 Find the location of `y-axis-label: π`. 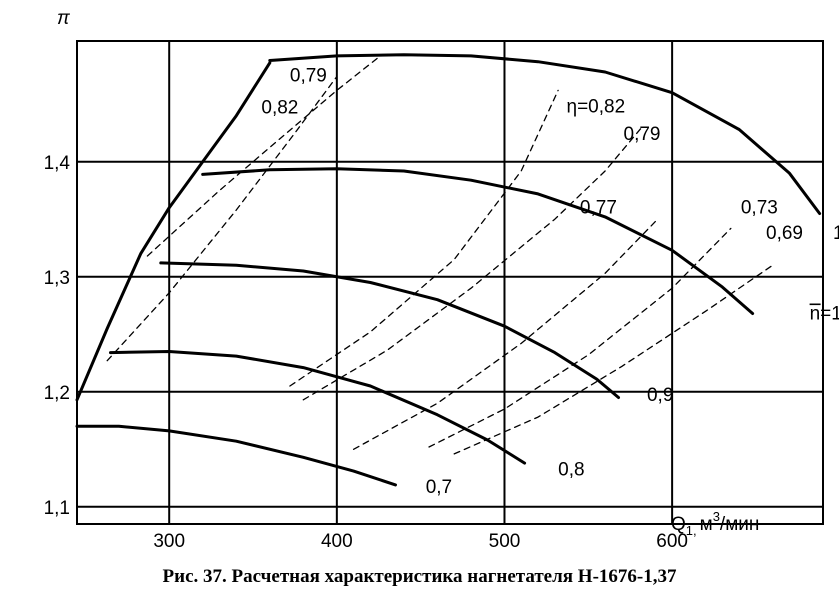

y-axis-label: π is located at coordinates (64, 18).